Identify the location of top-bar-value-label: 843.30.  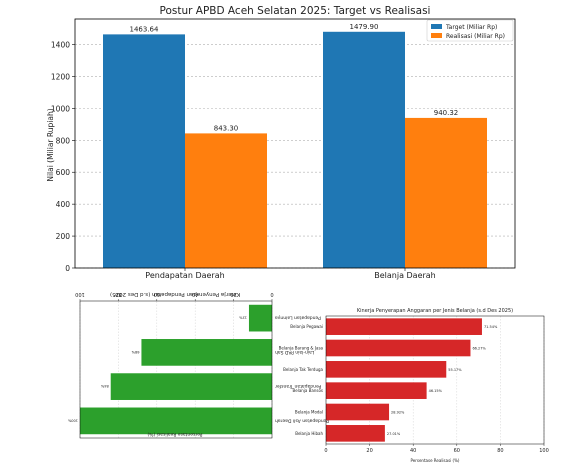
(226, 128).